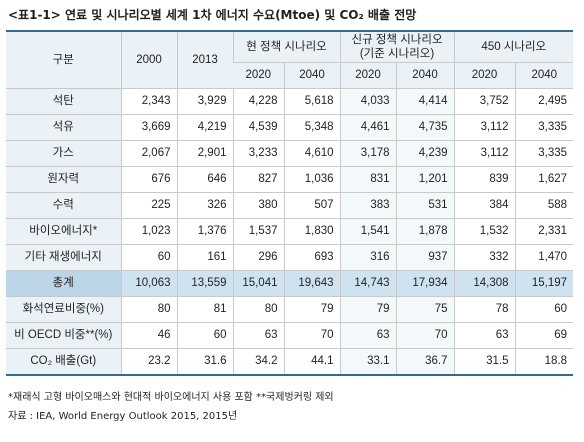 The width and height of the screenshot is (584, 442). What do you see at coordinates (312, 75) in the screenshot?
I see `header-current-2040: 2040` at bounding box center [312, 75].